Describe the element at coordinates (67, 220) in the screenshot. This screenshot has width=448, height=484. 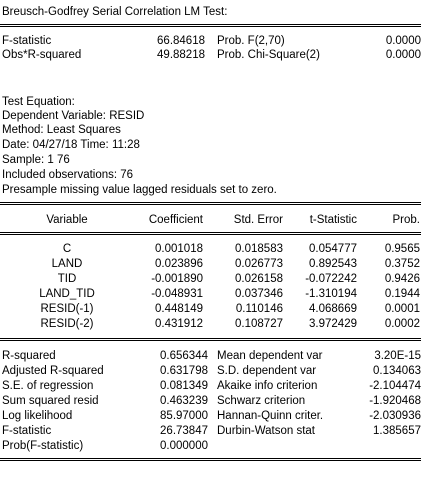
I see `header-variable: Variable` at that location.